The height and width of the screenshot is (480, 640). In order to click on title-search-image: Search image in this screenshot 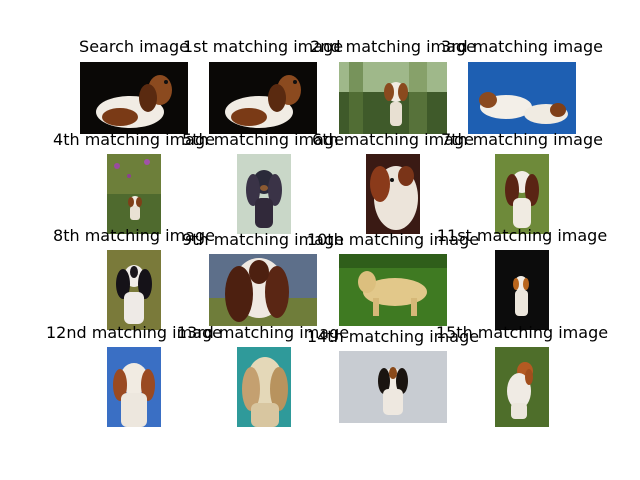, I will do `click(134, 46)`.